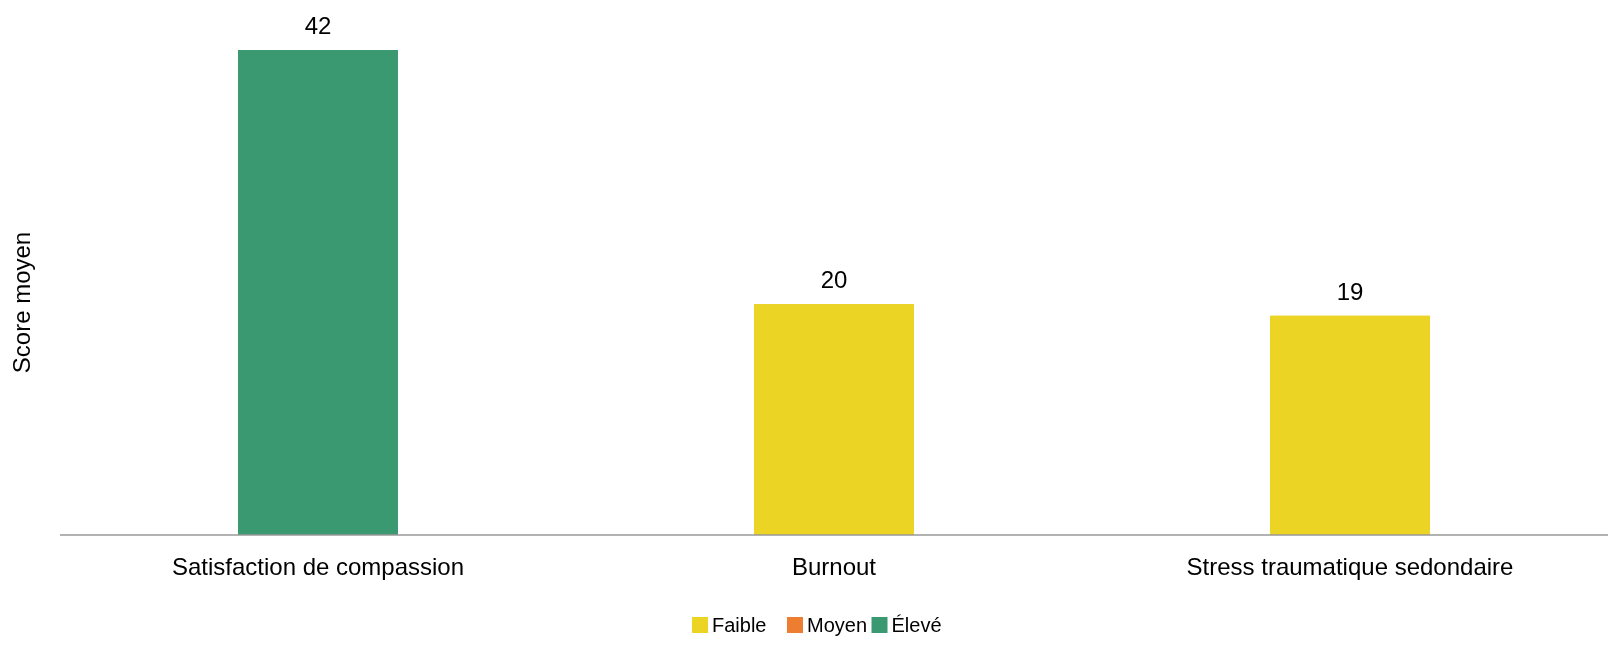  What do you see at coordinates (318, 25) in the screenshot?
I see `data-label: 42` at bounding box center [318, 25].